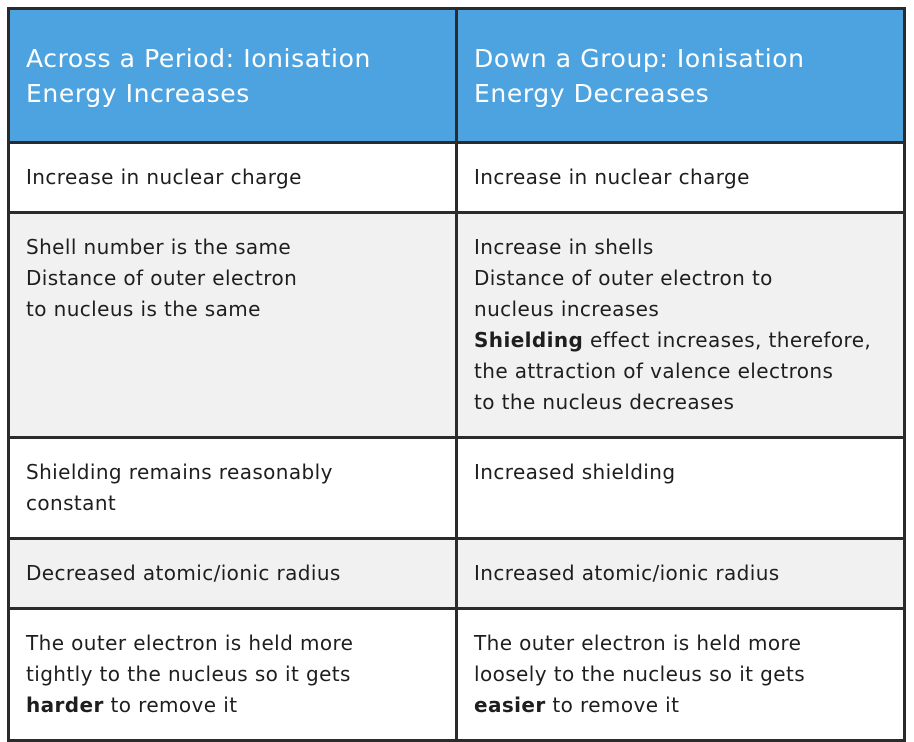 The image size is (914, 742). I want to click on table-cell: Decreased atomic/ionic radius, so click(232, 573).